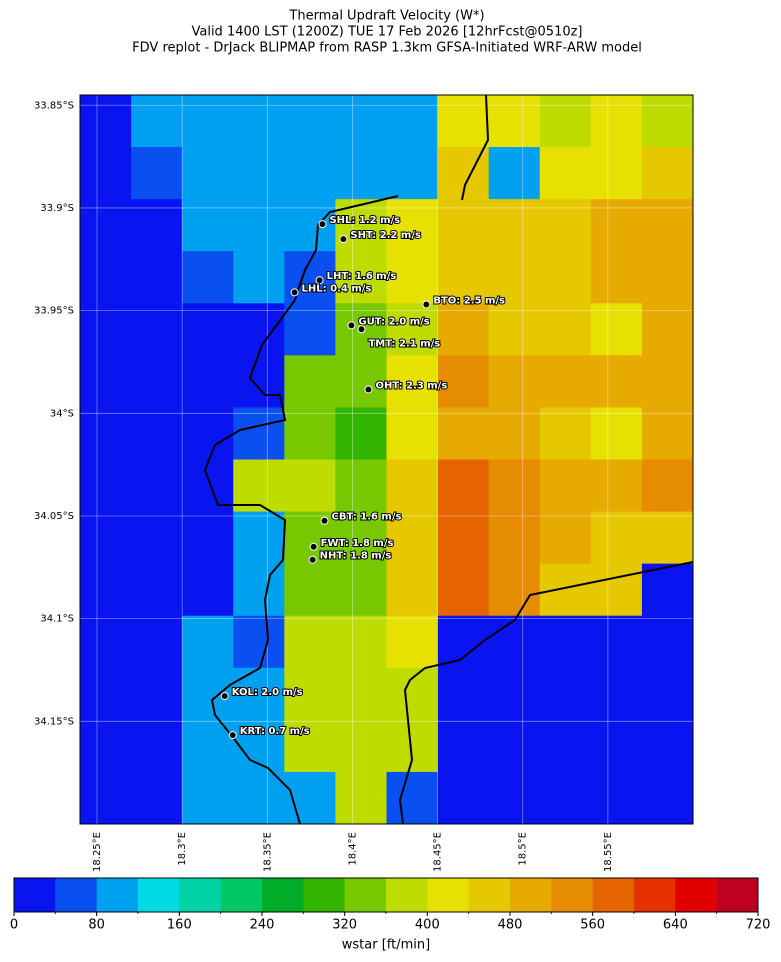 The width and height of the screenshot is (781, 962). I want to click on x-tick-label: 18.3°E, so click(182, 849).